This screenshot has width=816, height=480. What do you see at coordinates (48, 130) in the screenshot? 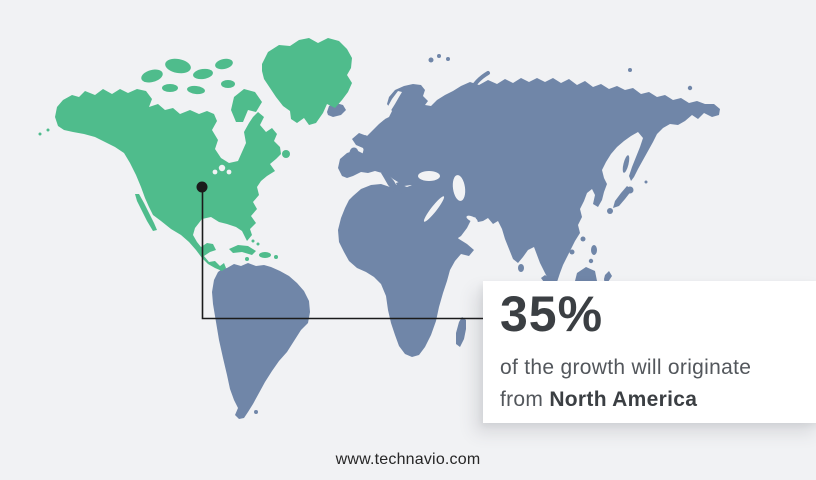
I see `island-aleutian` at bounding box center [48, 130].